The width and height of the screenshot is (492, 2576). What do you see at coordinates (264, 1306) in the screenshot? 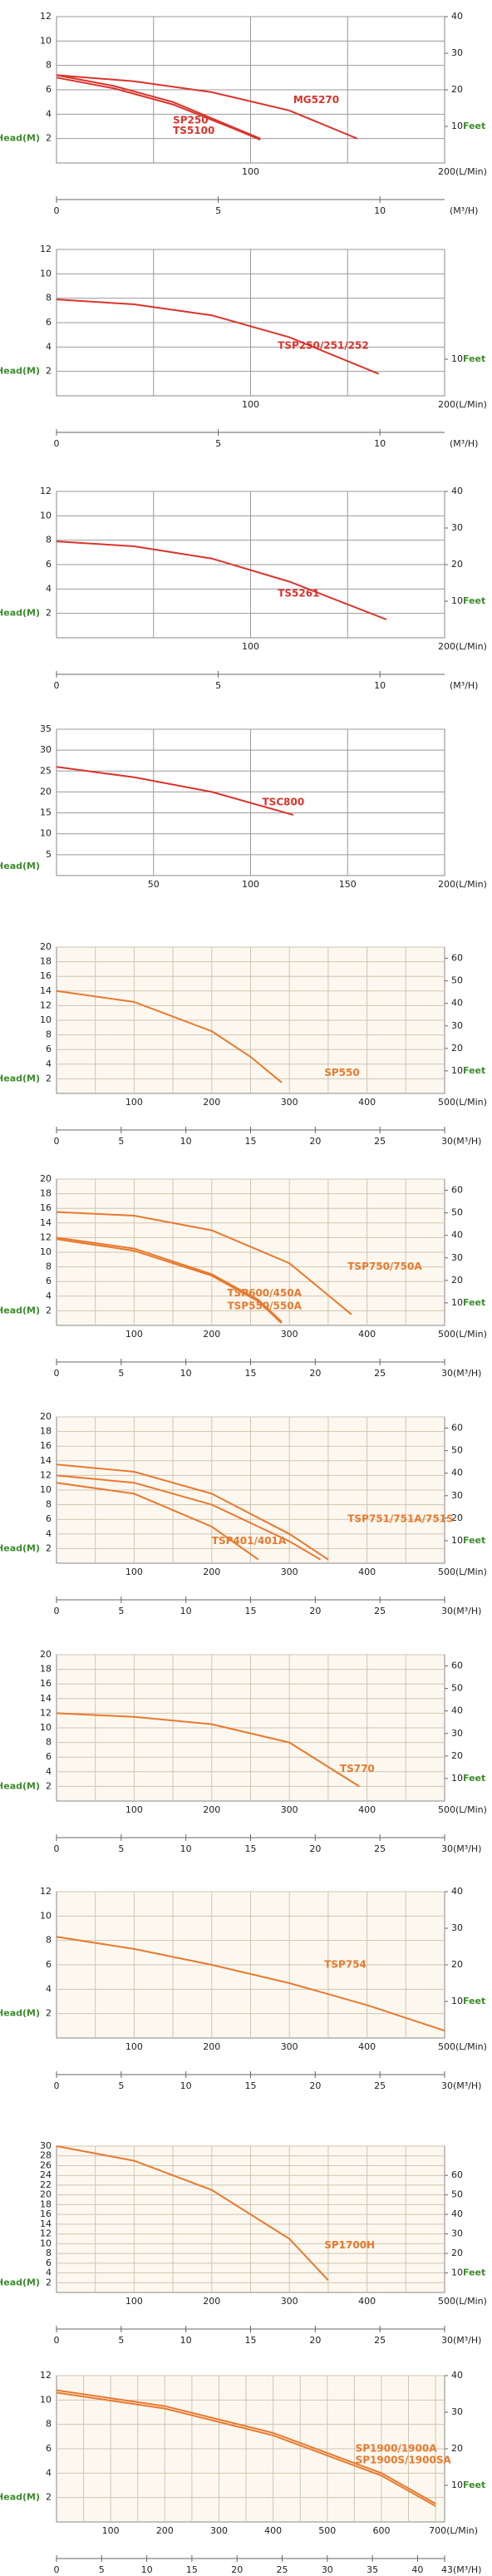
I see `curve-label: TSP550/550A` at bounding box center [264, 1306].